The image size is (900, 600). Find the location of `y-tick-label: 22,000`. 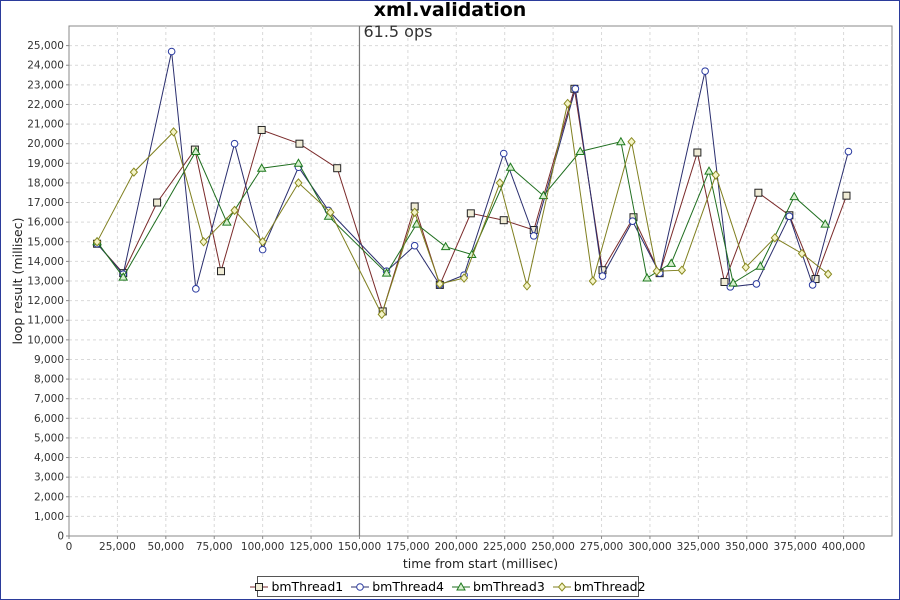

y-tick-label: 22,000 is located at coordinates (45, 105).